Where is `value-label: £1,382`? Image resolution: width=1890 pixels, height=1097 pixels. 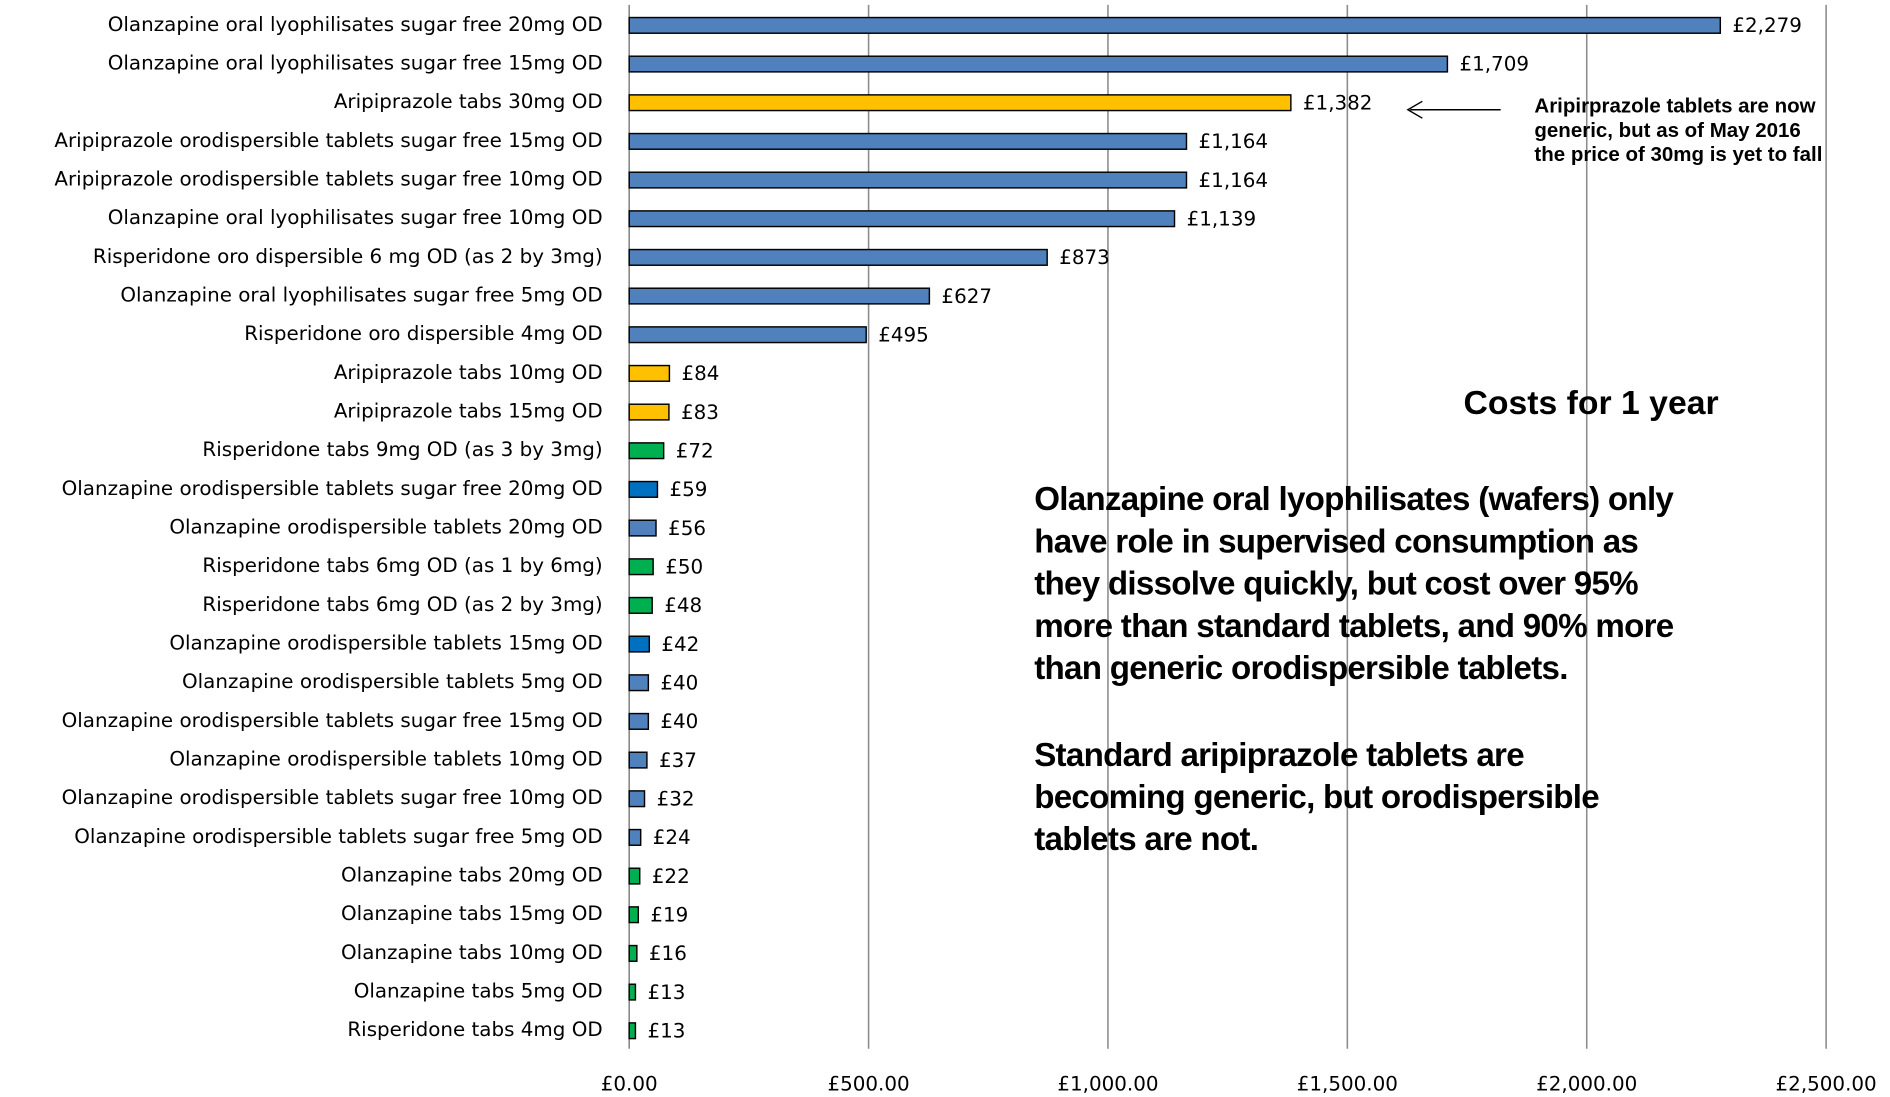
value-label: £1,382 is located at coordinates (1338, 102).